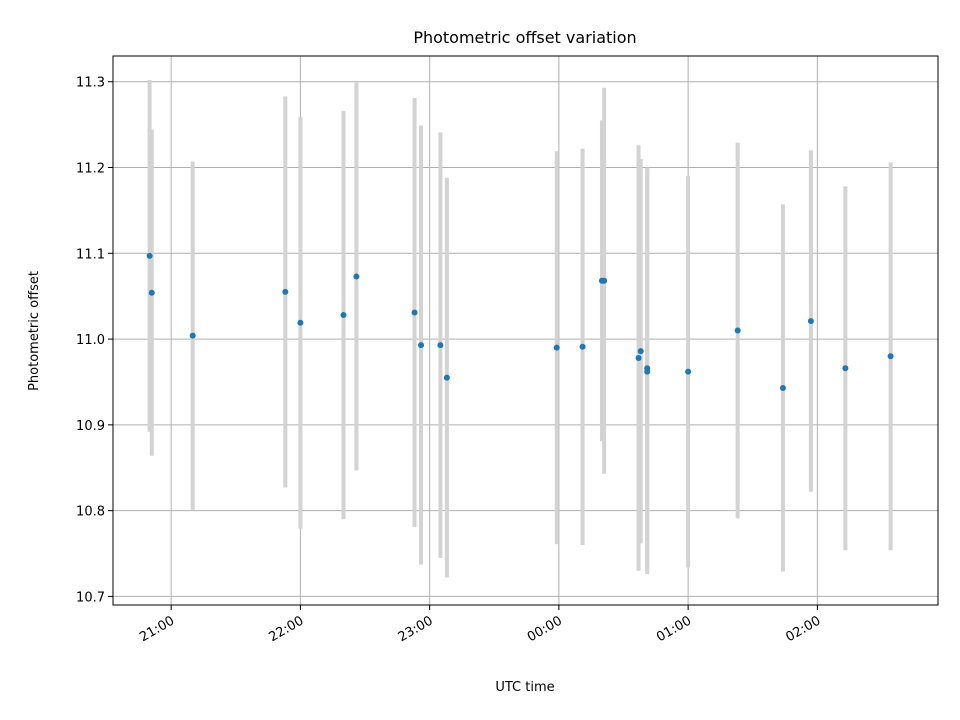 The height and width of the screenshot is (720, 960). What do you see at coordinates (480, 625) in the screenshot?
I see `x-axis-ticks: 21:00 22:00 23:00 00:00 01:00 02:00` at bounding box center [480, 625].